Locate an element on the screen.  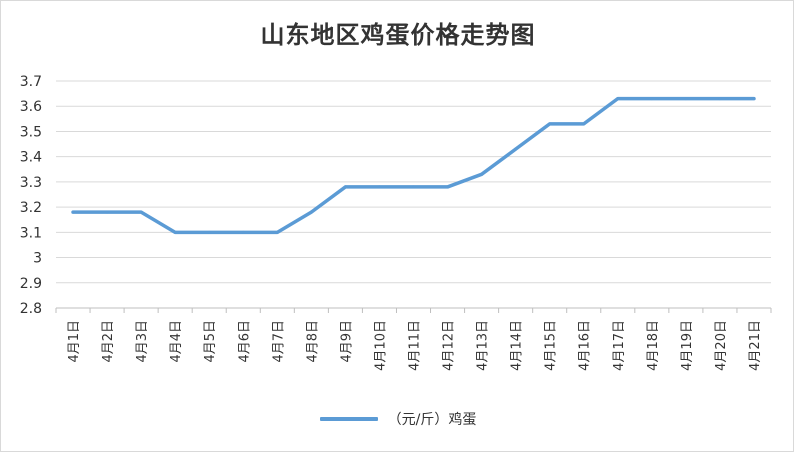
y-tick-label: 3.7 is located at coordinates (31, 82).